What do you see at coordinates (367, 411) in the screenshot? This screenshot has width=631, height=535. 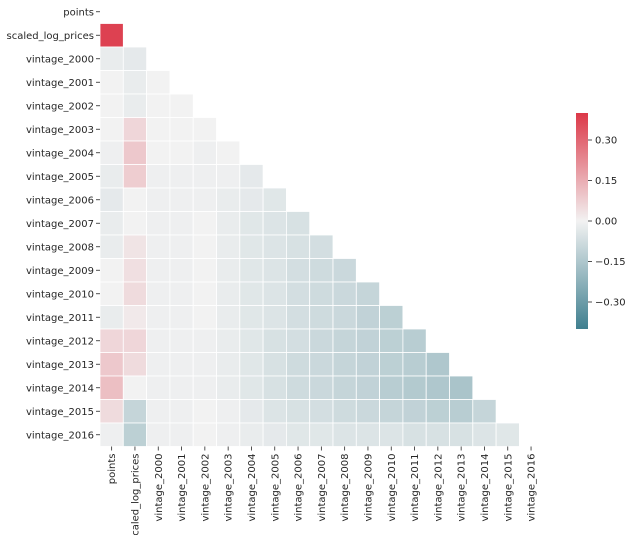 I see `heatmap-cell-vintage_2015-vintage_2009` at bounding box center [367, 411].